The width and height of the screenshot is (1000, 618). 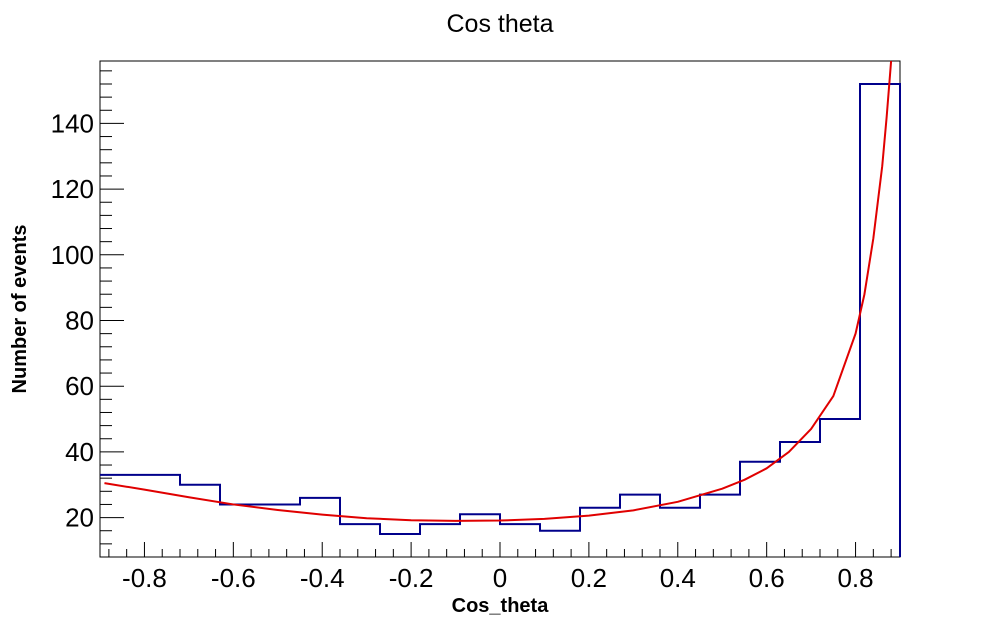 What do you see at coordinates (79, 320) in the screenshot?
I see `y-tick-label: 80` at bounding box center [79, 320].